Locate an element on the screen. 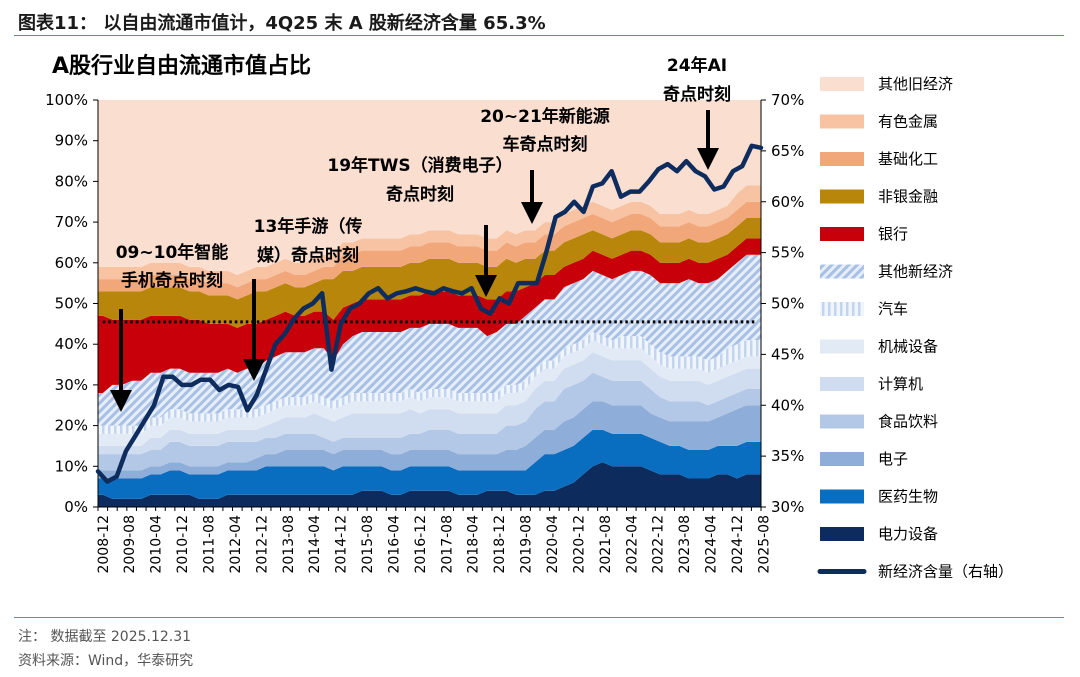 The height and width of the screenshot is (677, 1080). y-left-tick-label: 80% is located at coordinates (71, 181).